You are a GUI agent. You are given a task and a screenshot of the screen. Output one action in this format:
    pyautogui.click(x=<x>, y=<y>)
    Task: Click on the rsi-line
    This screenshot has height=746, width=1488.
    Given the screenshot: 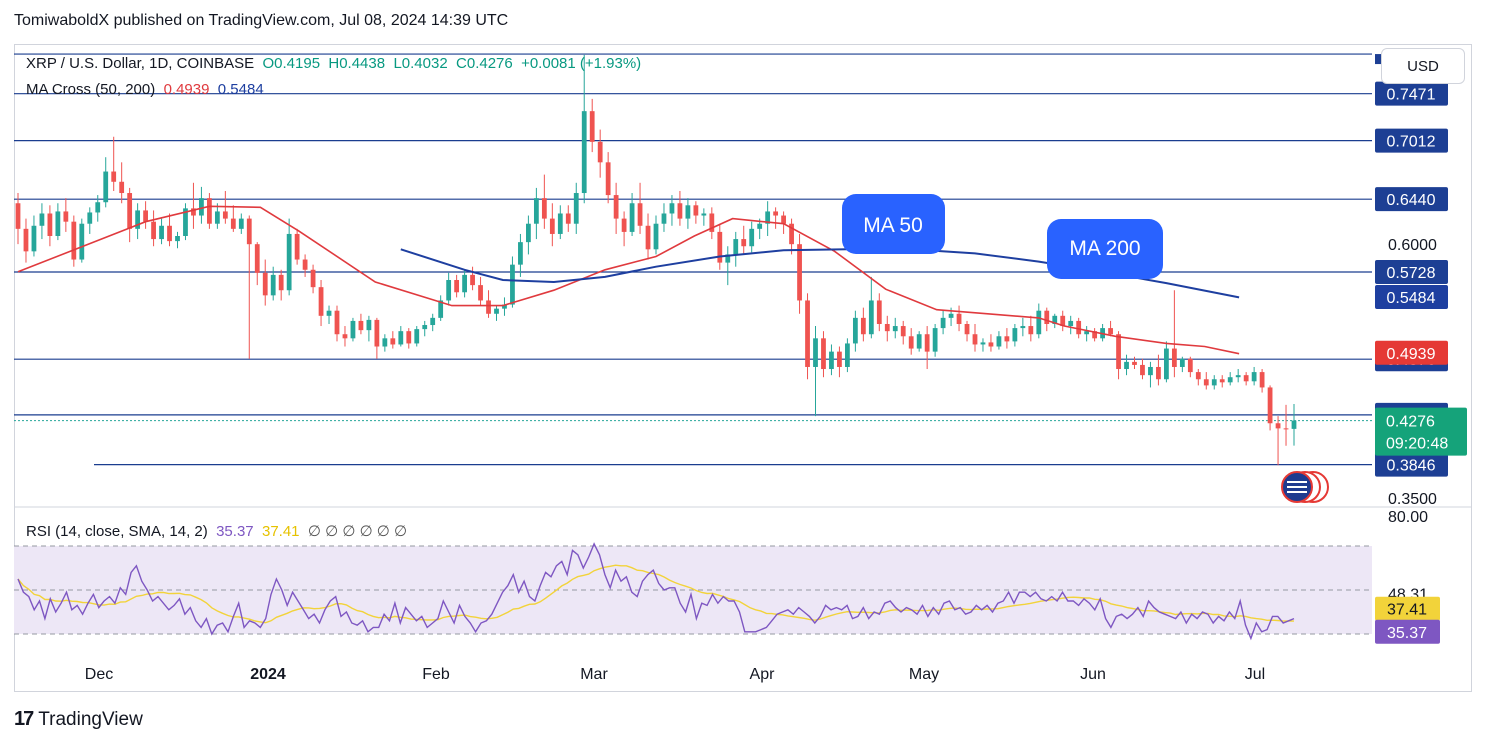 What is the action you would take?
    pyautogui.click(x=656, y=591)
    